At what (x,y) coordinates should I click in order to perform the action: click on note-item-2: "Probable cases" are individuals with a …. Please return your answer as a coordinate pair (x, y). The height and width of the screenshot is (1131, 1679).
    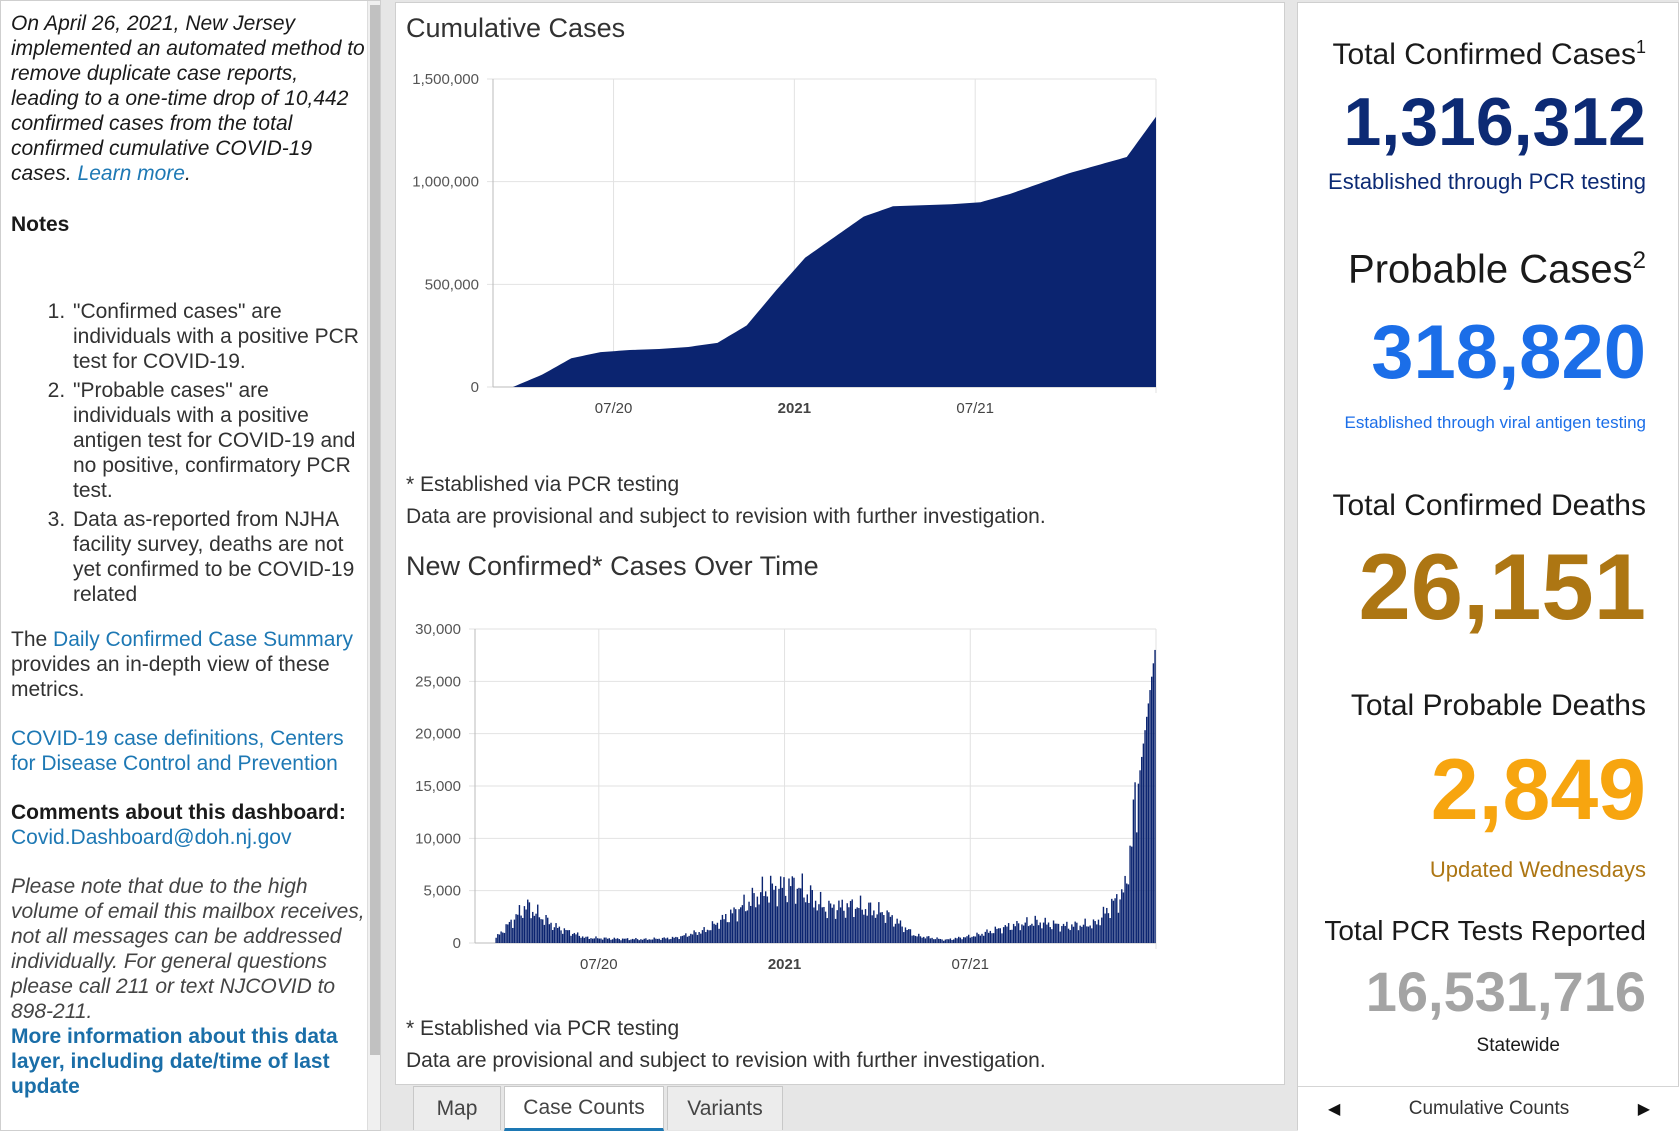
    Looking at the image, I should click on (218, 440).